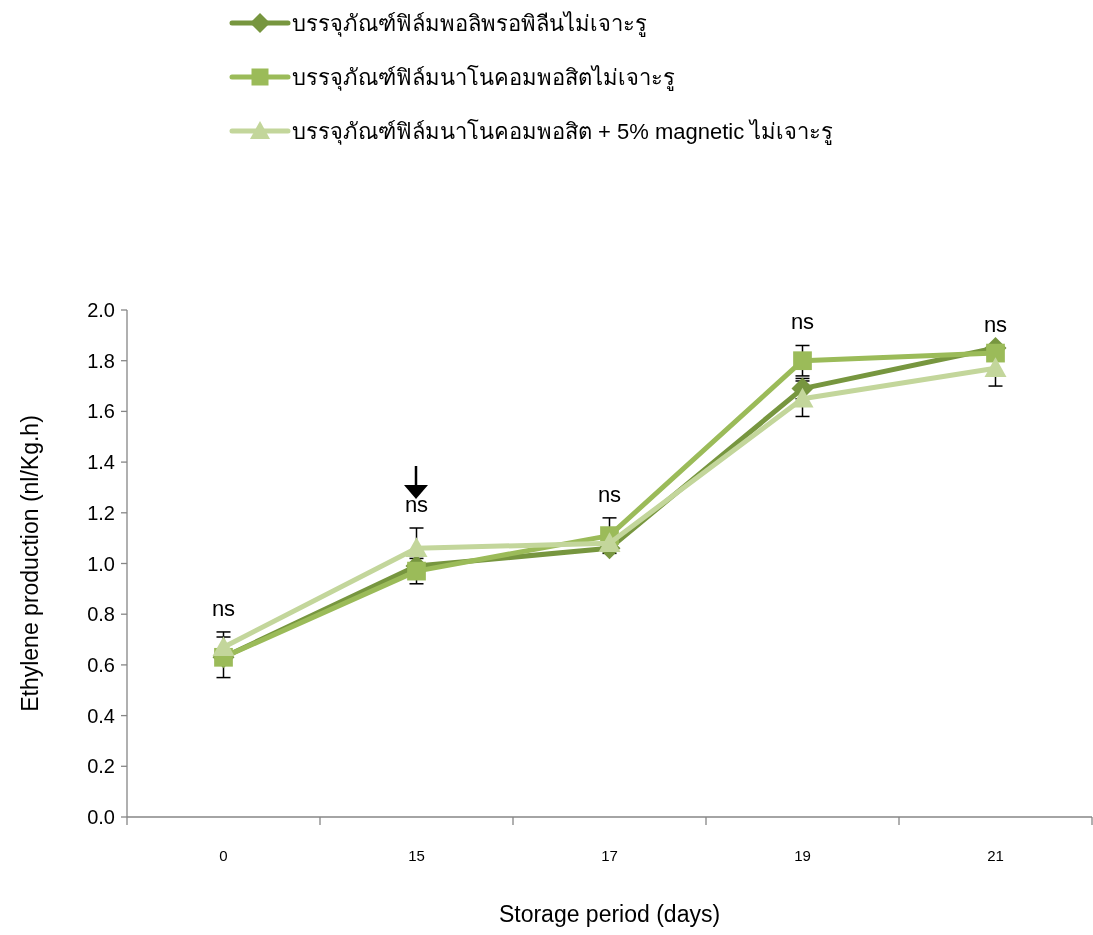  Describe the element at coordinates (995, 855) in the screenshot. I see `x-tick-label: 21` at that location.